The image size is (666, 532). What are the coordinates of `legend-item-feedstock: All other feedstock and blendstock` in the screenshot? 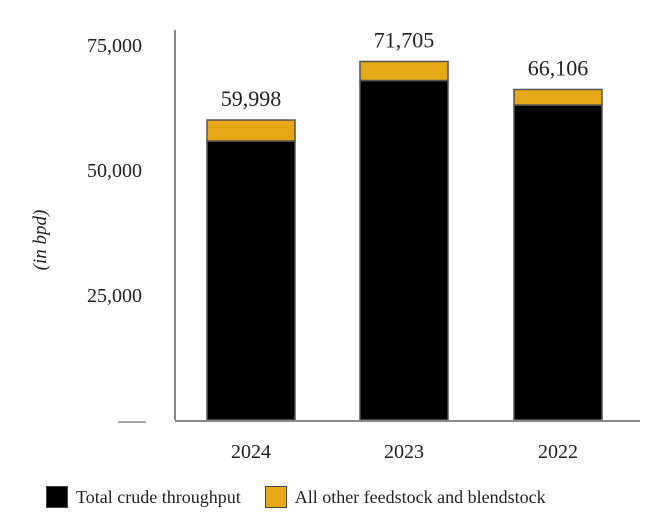 It's located at (405, 497).